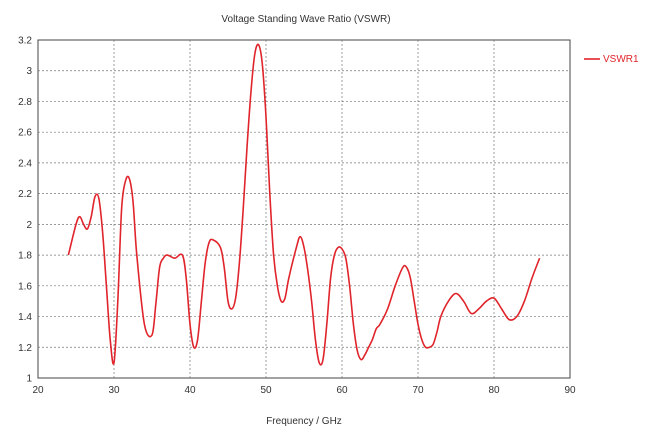  What do you see at coordinates (494, 390) in the screenshot?
I see `x-tick-label: 80` at bounding box center [494, 390].